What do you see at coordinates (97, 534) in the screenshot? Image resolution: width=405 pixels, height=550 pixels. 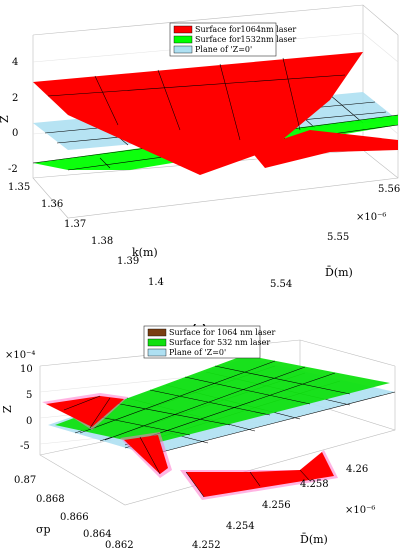 I see `chart-b-x-tick-4: 0.864` at bounding box center [97, 534].